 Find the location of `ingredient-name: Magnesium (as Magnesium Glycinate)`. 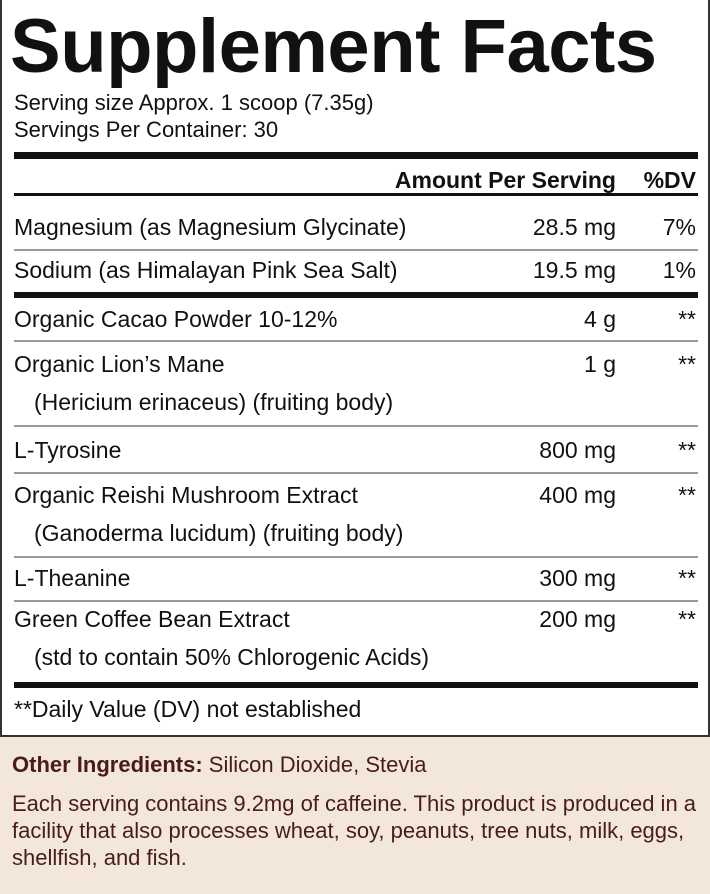

ingredient-name: Magnesium (as Magnesium Glycinate) is located at coordinates (210, 227).